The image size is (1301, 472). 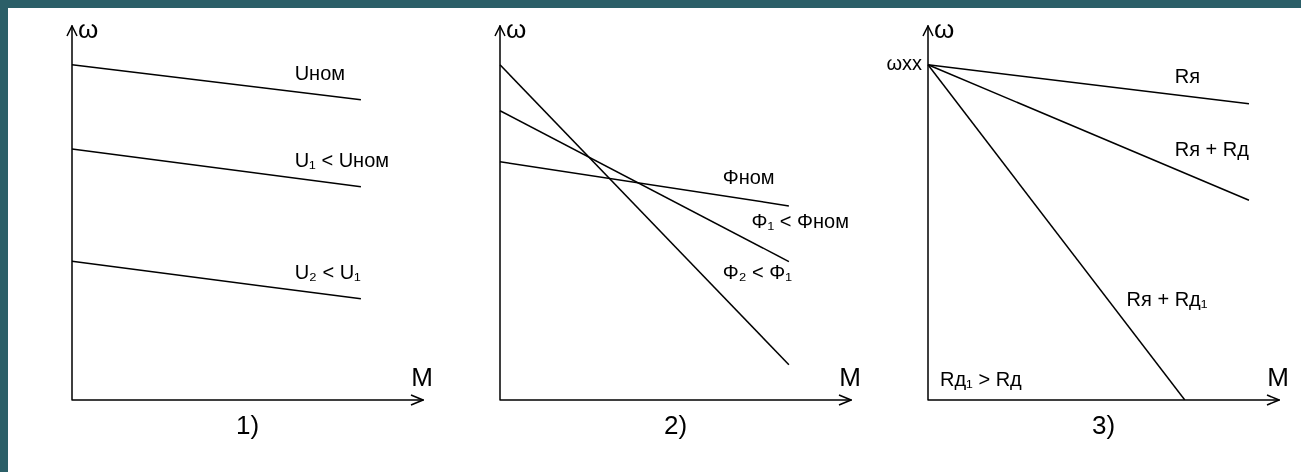 I want to click on series-label: Uном, so click(x=320, y=73).